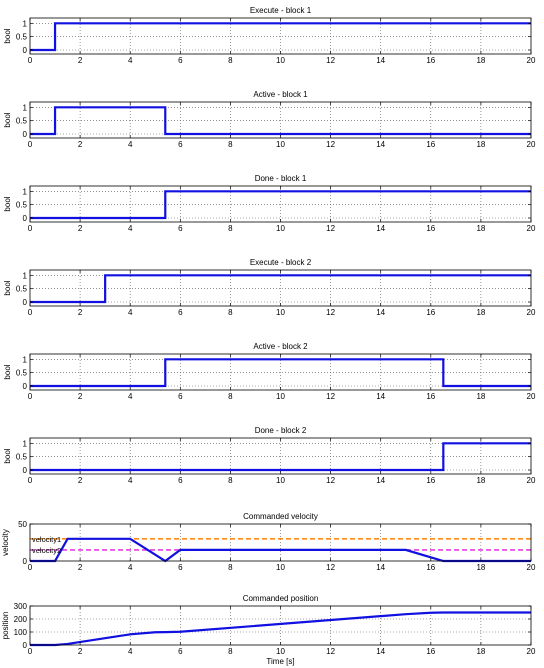 Image resolution: width=544 pixels, height=668 pixels. I want to click on plot-6: 0 2 4 6 8 10 12 14 16 18 20 0 0.5 1 Done - block 2 bool, so click(269, 455).